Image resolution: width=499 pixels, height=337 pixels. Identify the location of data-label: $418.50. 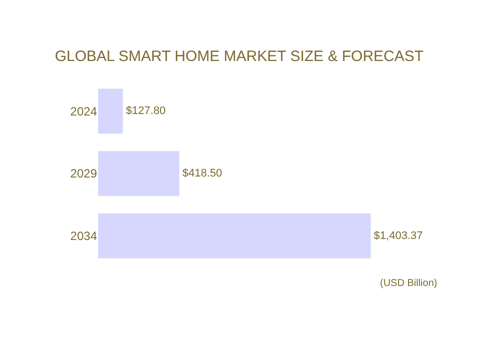
(202, 174).